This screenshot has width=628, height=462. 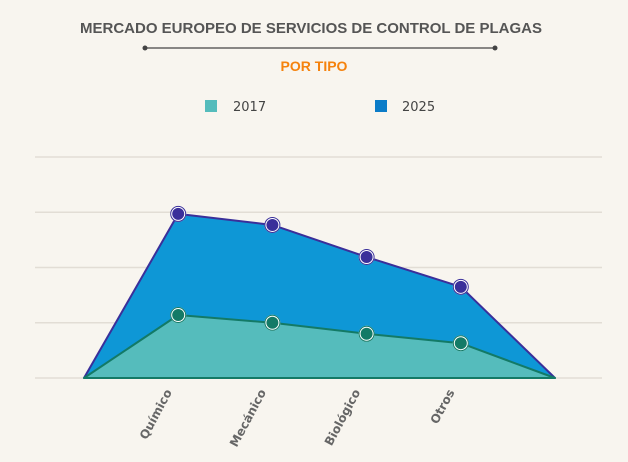 What do you see at coordinates (272, 224) in the screenshot?
I see `data-point-2025-Mecánico` at bounding box center [272, 224].